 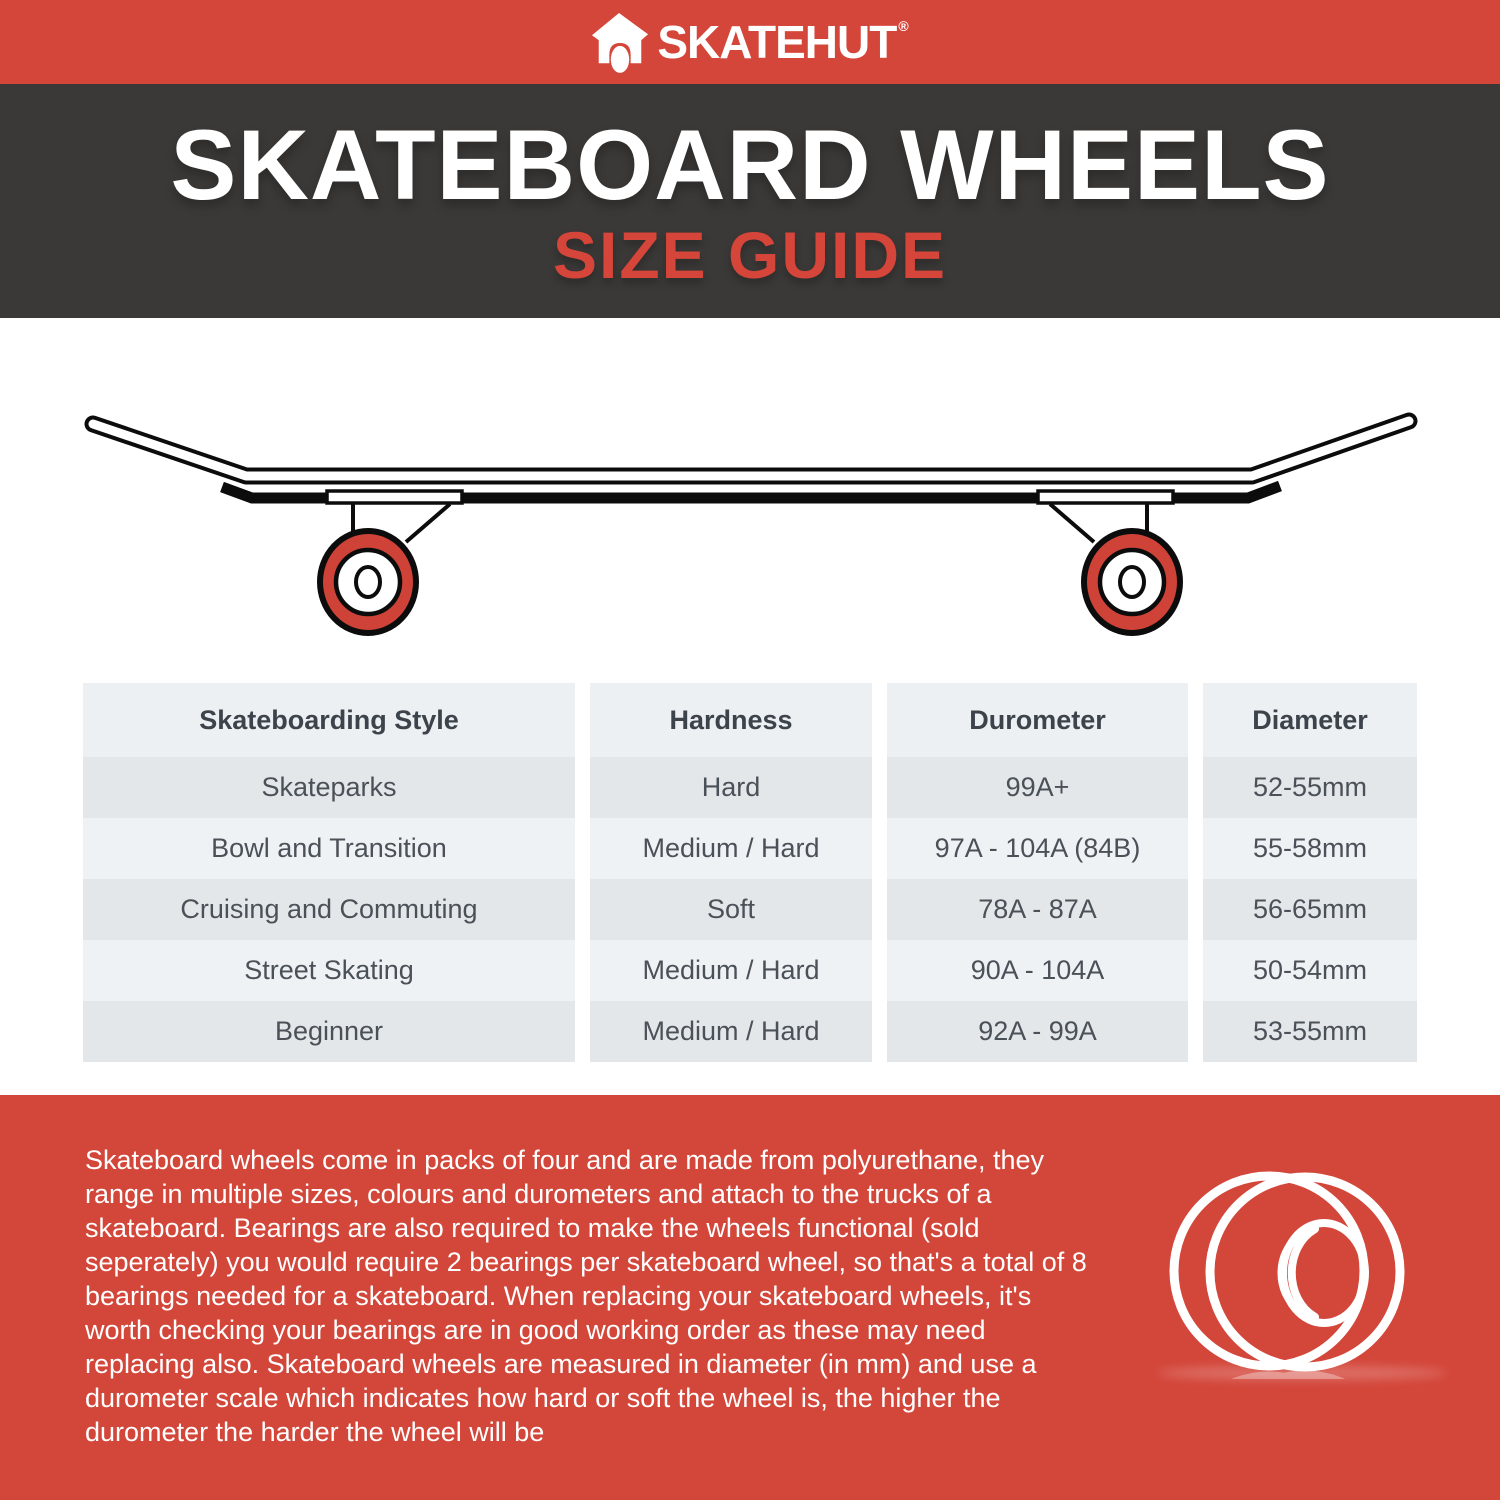 What do you see at coordinates (1310, 909) in the screenshot?
I see `table-cell: 56-65mm` at bounding box center [1310, 909].